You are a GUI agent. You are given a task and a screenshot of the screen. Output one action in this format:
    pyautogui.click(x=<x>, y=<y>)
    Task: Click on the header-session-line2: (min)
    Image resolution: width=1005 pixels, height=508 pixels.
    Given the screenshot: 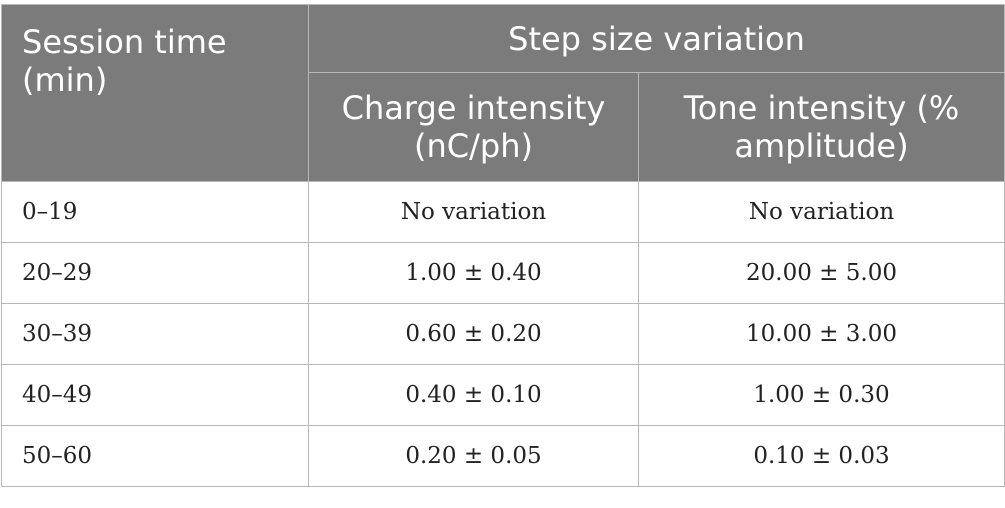 What is the action you would take?
    pyautogui.click(x=65, y=80)
    